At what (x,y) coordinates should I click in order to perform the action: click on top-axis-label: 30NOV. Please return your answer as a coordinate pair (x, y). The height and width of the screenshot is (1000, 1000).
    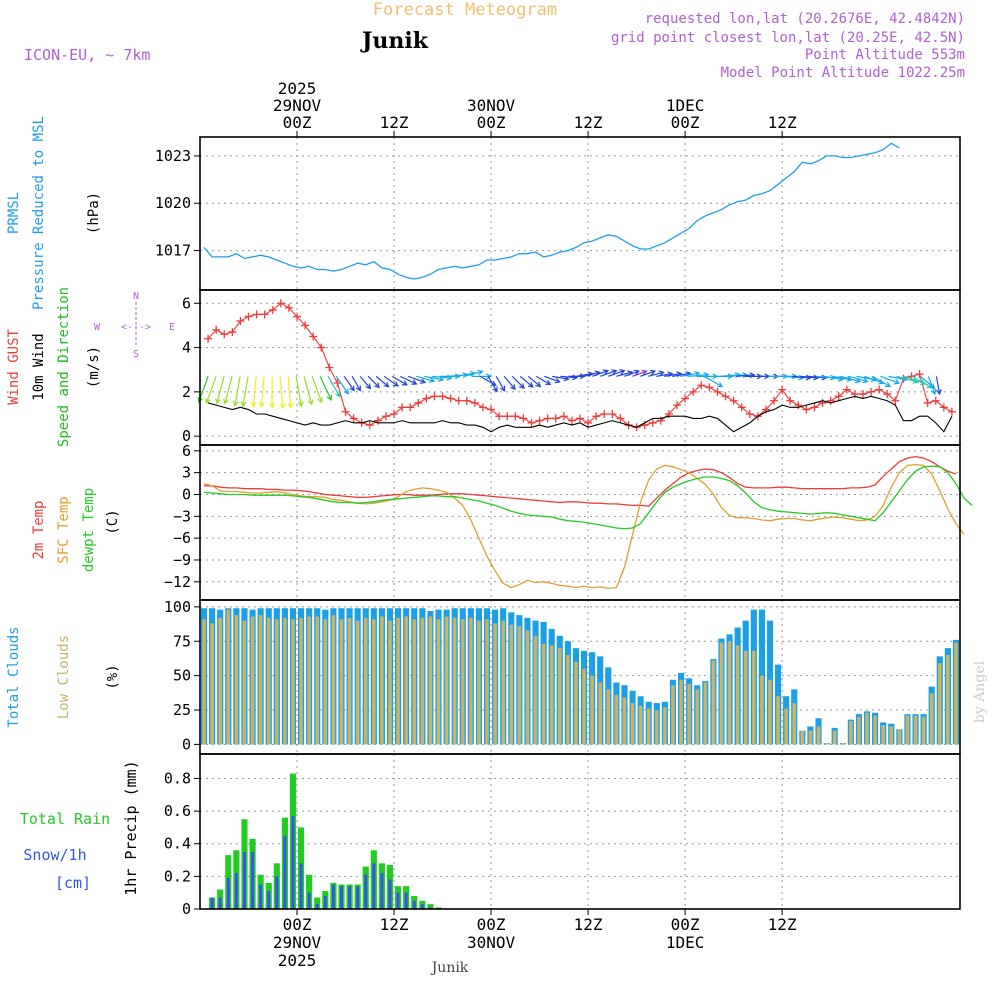
    Looking at the image, I should click on (491, 105).